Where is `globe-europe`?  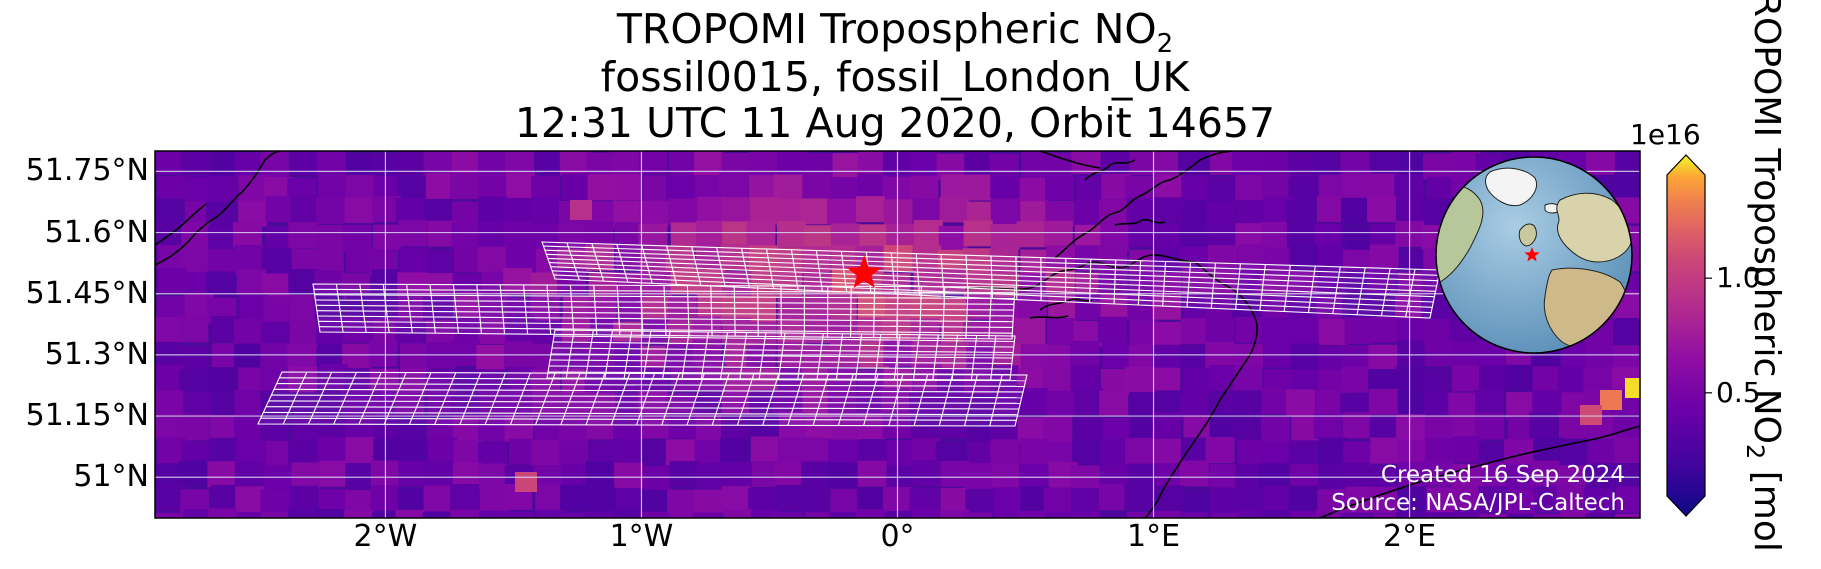
globe-europe is located at coordinates (1594, 227).